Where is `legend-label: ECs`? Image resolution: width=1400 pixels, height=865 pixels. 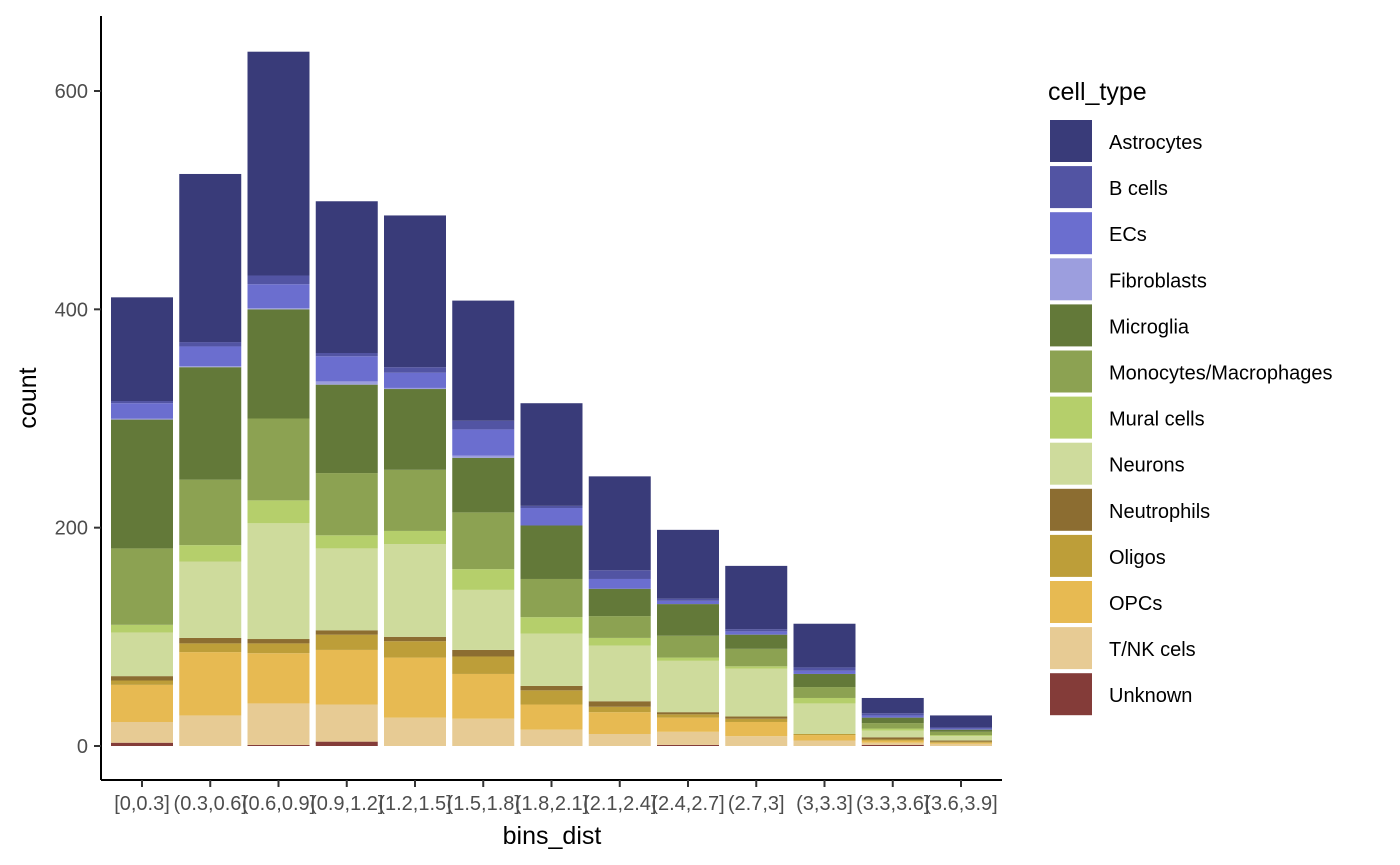
legend-label: ECs is located at coordinates (1128, 235).